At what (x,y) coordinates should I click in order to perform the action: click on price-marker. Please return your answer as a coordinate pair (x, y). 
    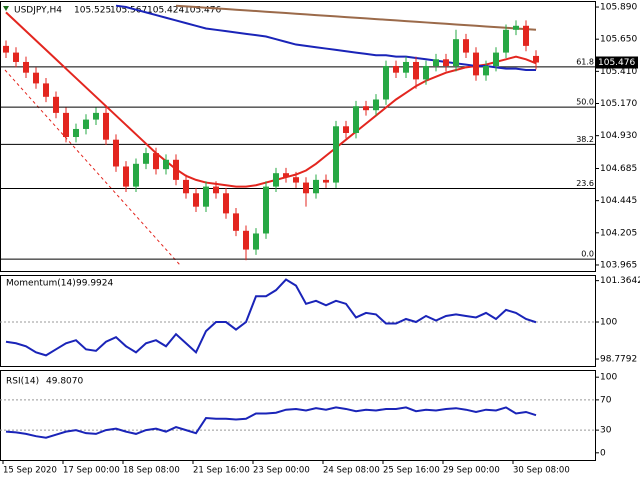
    Looking at the image, I should click on (617, 62).